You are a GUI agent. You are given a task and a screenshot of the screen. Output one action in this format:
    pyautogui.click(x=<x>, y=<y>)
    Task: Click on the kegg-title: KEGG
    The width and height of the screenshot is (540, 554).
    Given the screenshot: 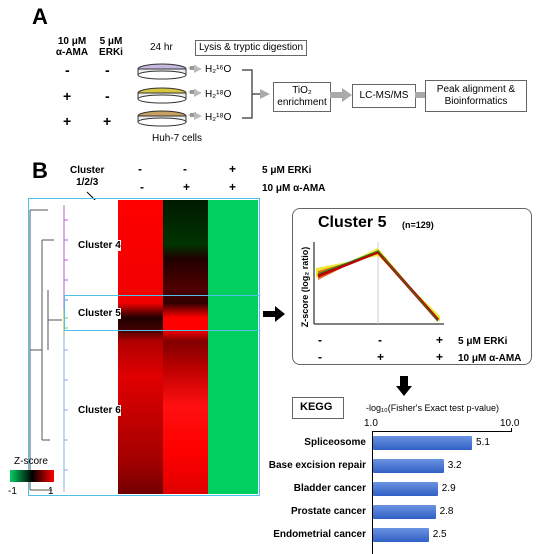 What is the action you would take?
    pyautogui.click(x=316, y=407)
    